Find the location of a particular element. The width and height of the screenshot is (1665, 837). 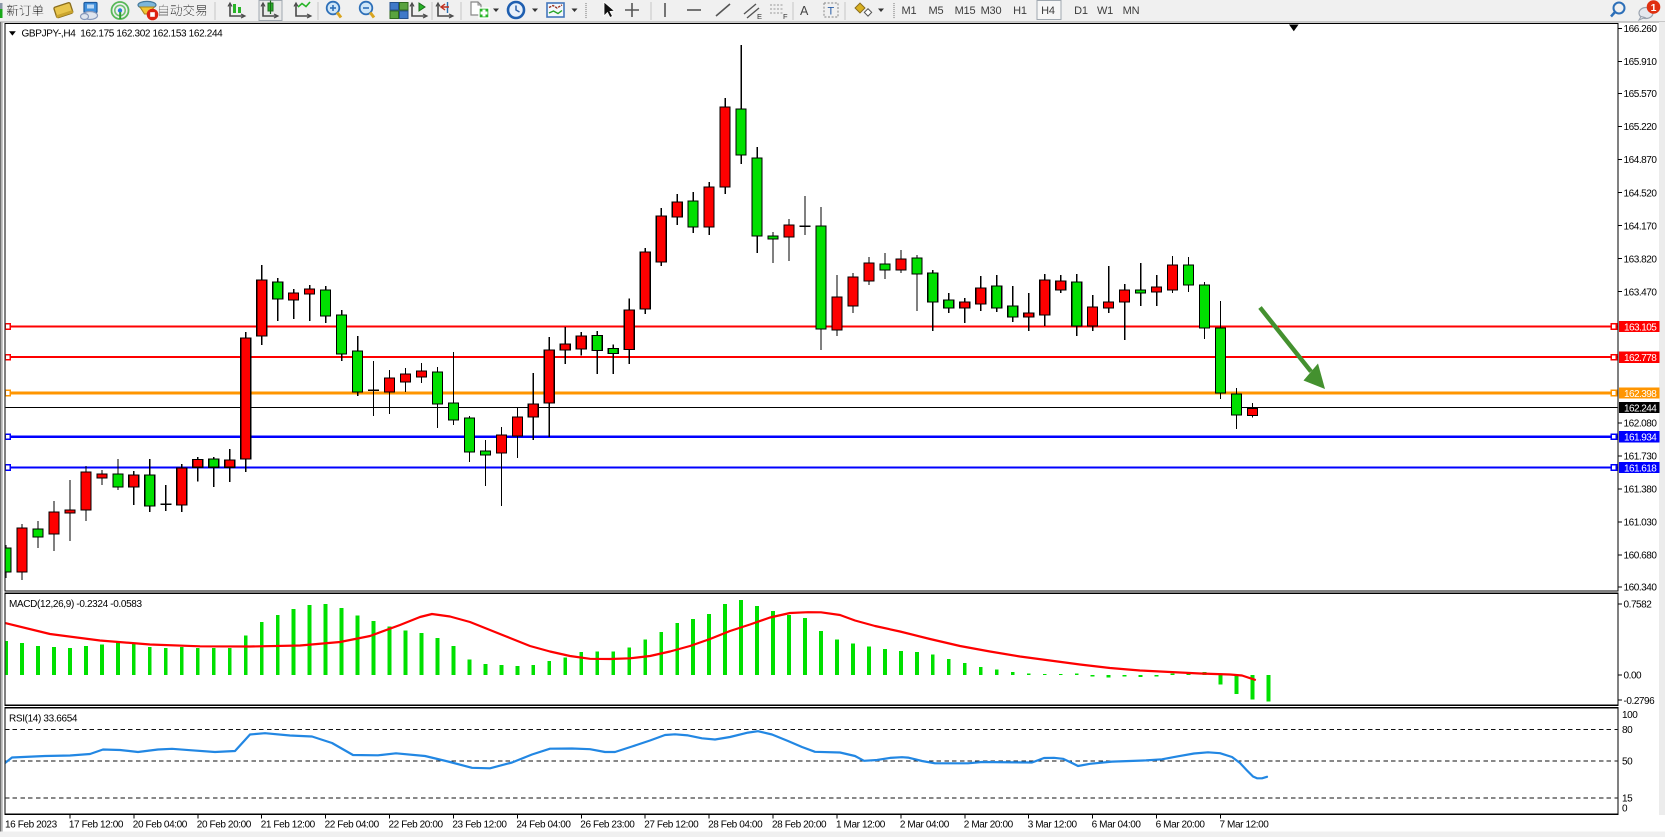

svg-text: 100 is located at coordinates (1630, 715).